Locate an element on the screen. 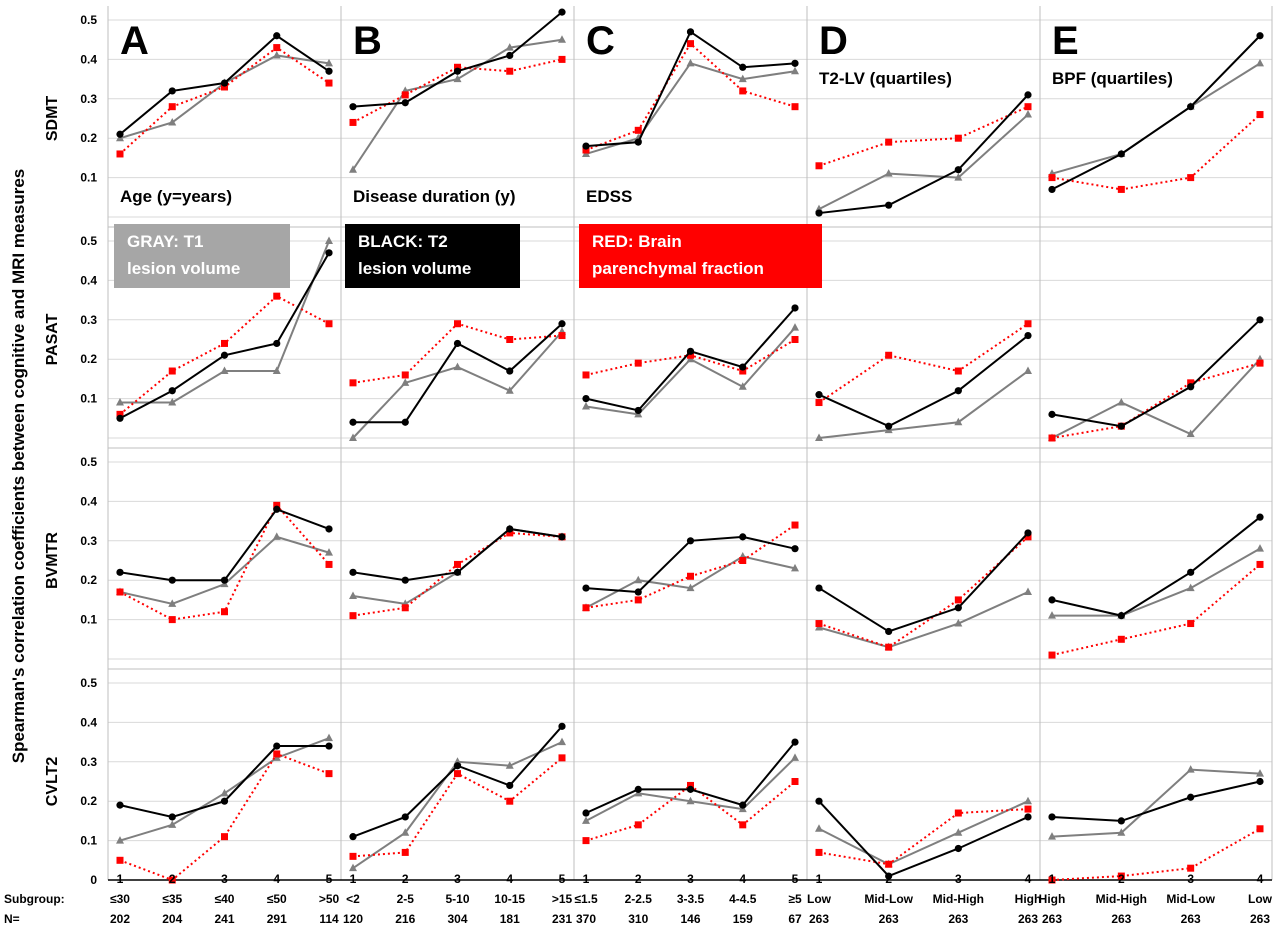 The height and width of the screenshot is (929, 1277). y-tick-label: 0.4 is located at coordinates (88, 280).